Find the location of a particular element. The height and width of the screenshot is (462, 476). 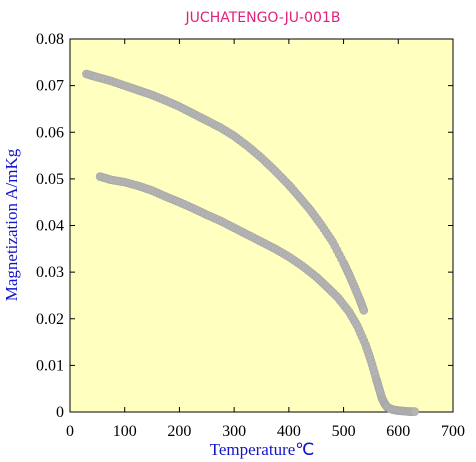

x-tick-label: 400 is located at coordinates (289, 431).